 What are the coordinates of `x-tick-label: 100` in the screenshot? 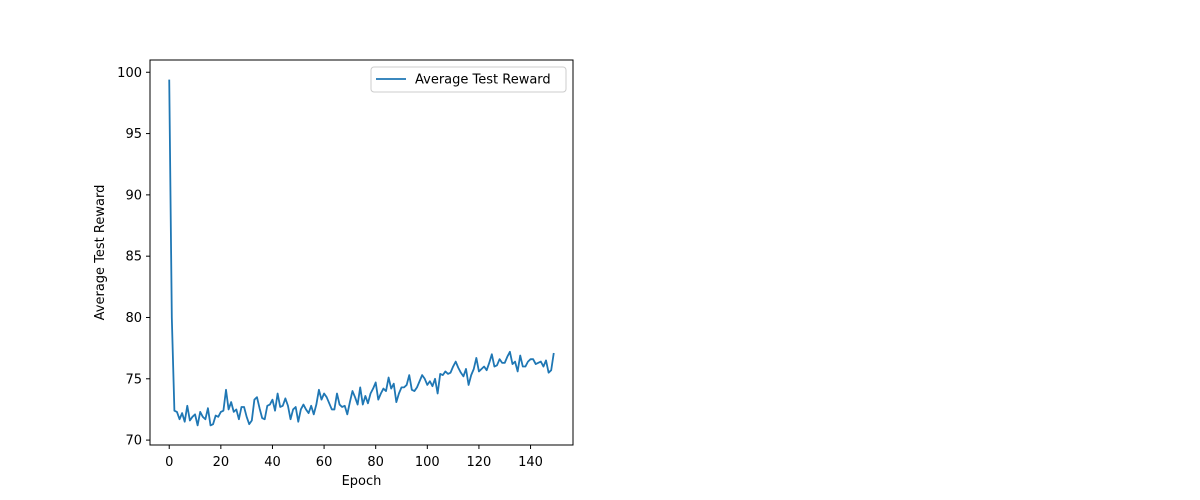 It's located at (427, 462).